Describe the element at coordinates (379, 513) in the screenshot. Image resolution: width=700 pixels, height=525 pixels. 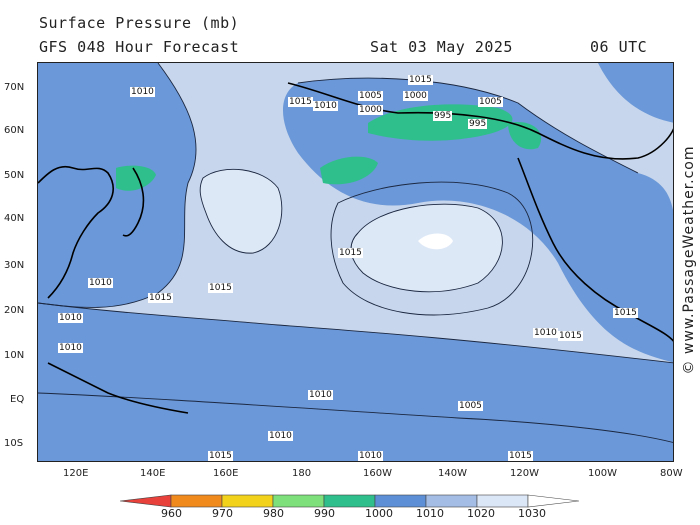
I see `legend-label: 1000` at that location.